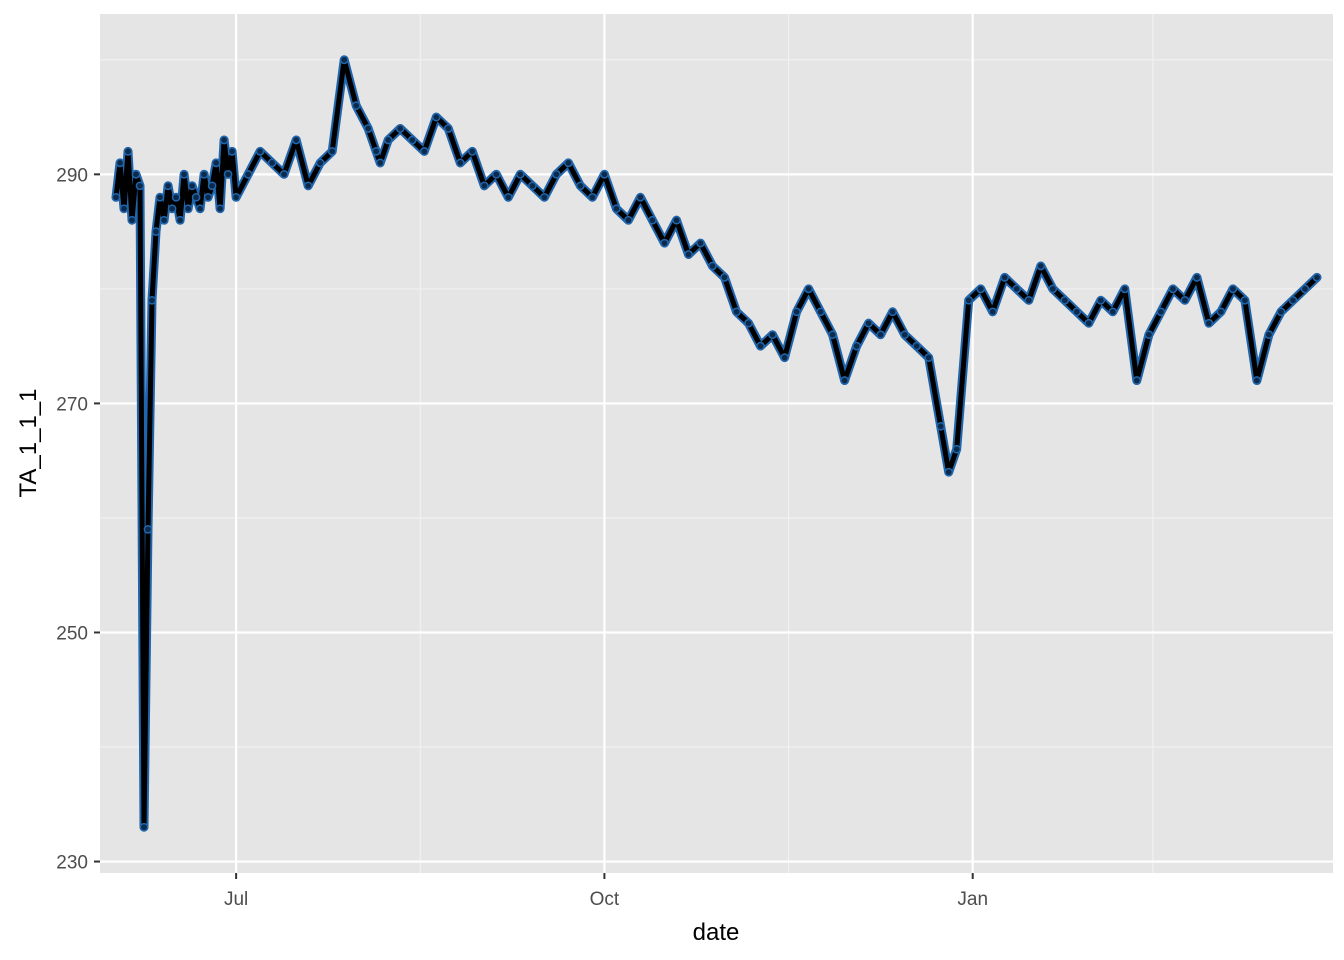 This screenshot has width=1344, height=960. What do you see at coordinates (28, 443) in the screenshot?
I see `y-axis-title: TA_1_1_1` at bounding box center [28, 443].